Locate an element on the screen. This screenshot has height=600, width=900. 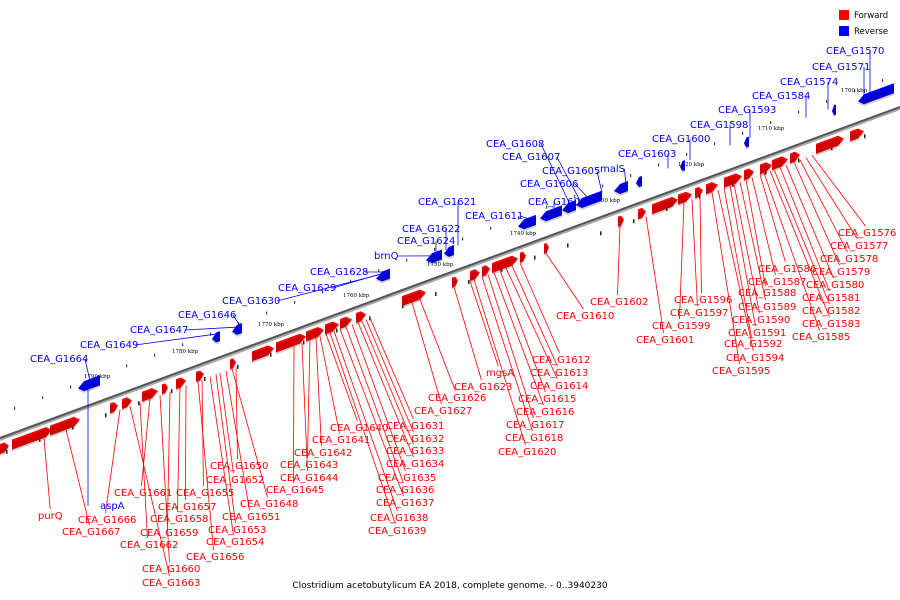
reverse-gene-label: aspA is located at coordinates (112, 506).